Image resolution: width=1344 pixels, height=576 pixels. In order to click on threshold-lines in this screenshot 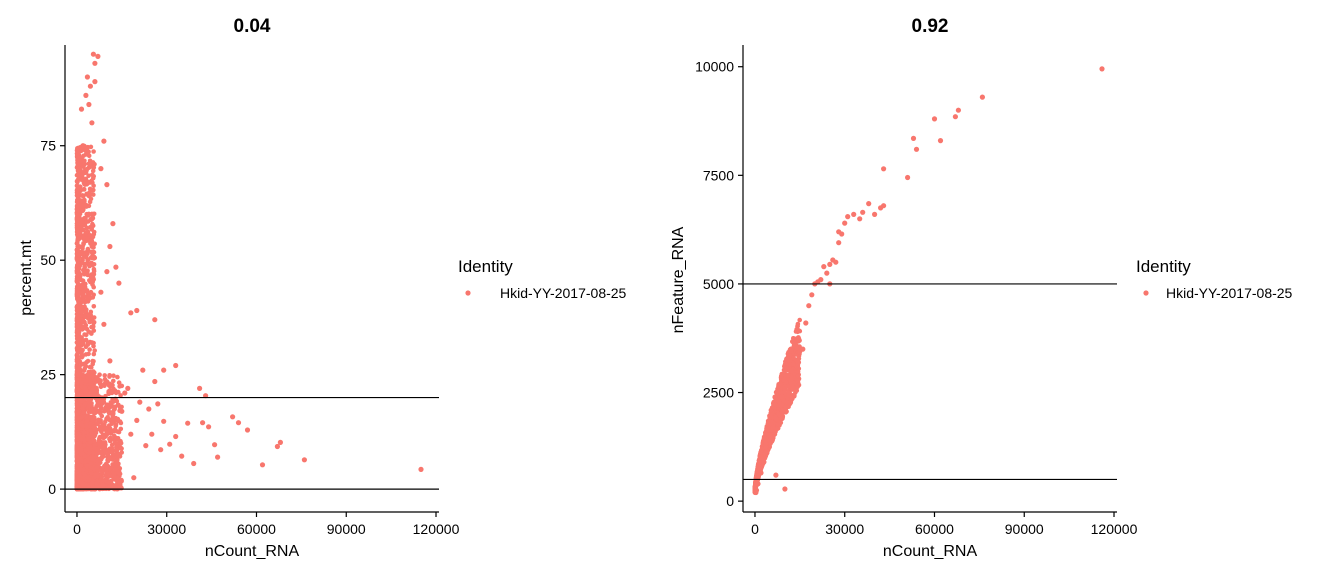, I will do `click(930, 382)`.